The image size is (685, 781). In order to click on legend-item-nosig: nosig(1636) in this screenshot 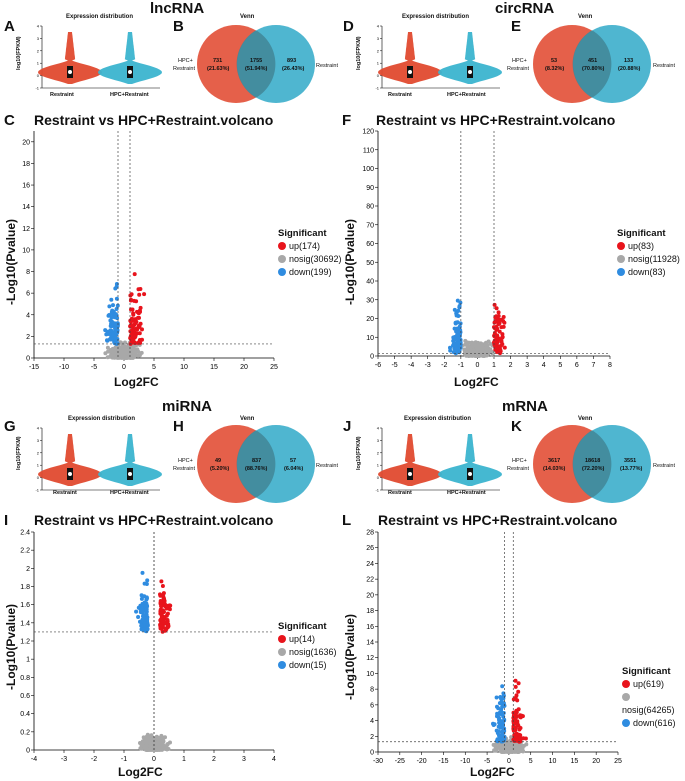, I will do `click(307, 652)`.